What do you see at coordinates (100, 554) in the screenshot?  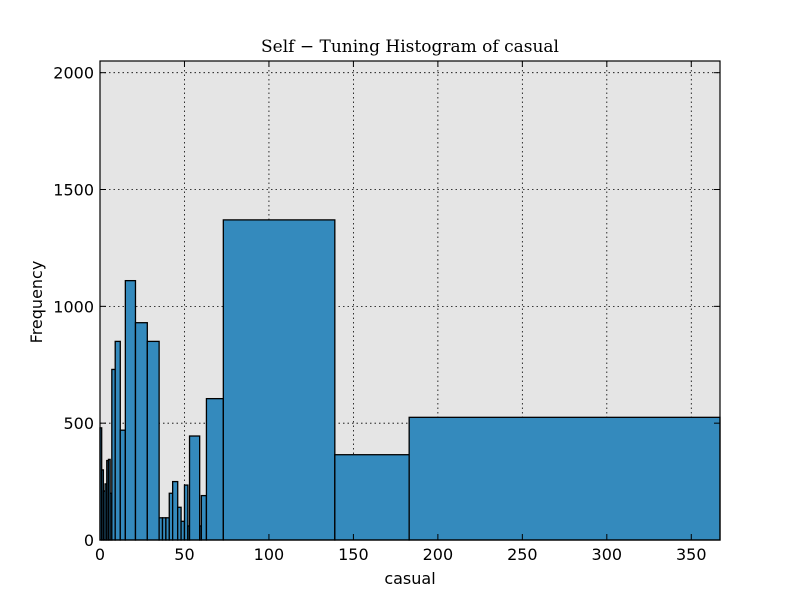 I see `x-tick-label: 0` at bounding box center [100, 554].